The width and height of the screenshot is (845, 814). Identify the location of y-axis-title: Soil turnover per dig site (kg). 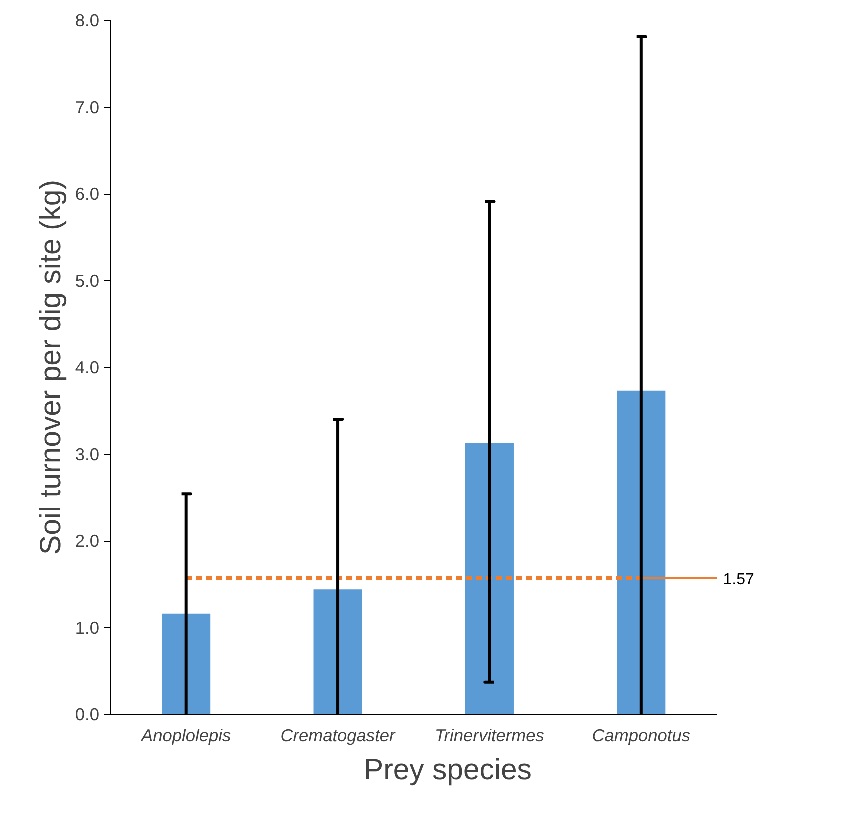
(51, 367).